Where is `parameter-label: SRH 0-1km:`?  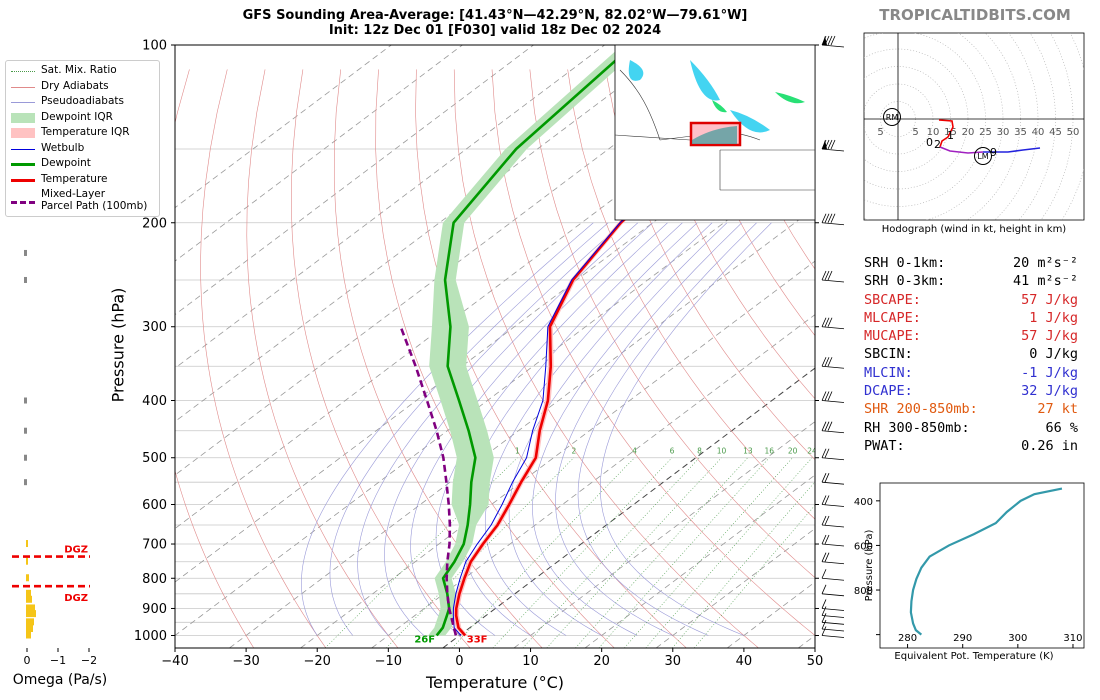 parameter-label: SRH 0-1km: is located at coordinates (905, 263).